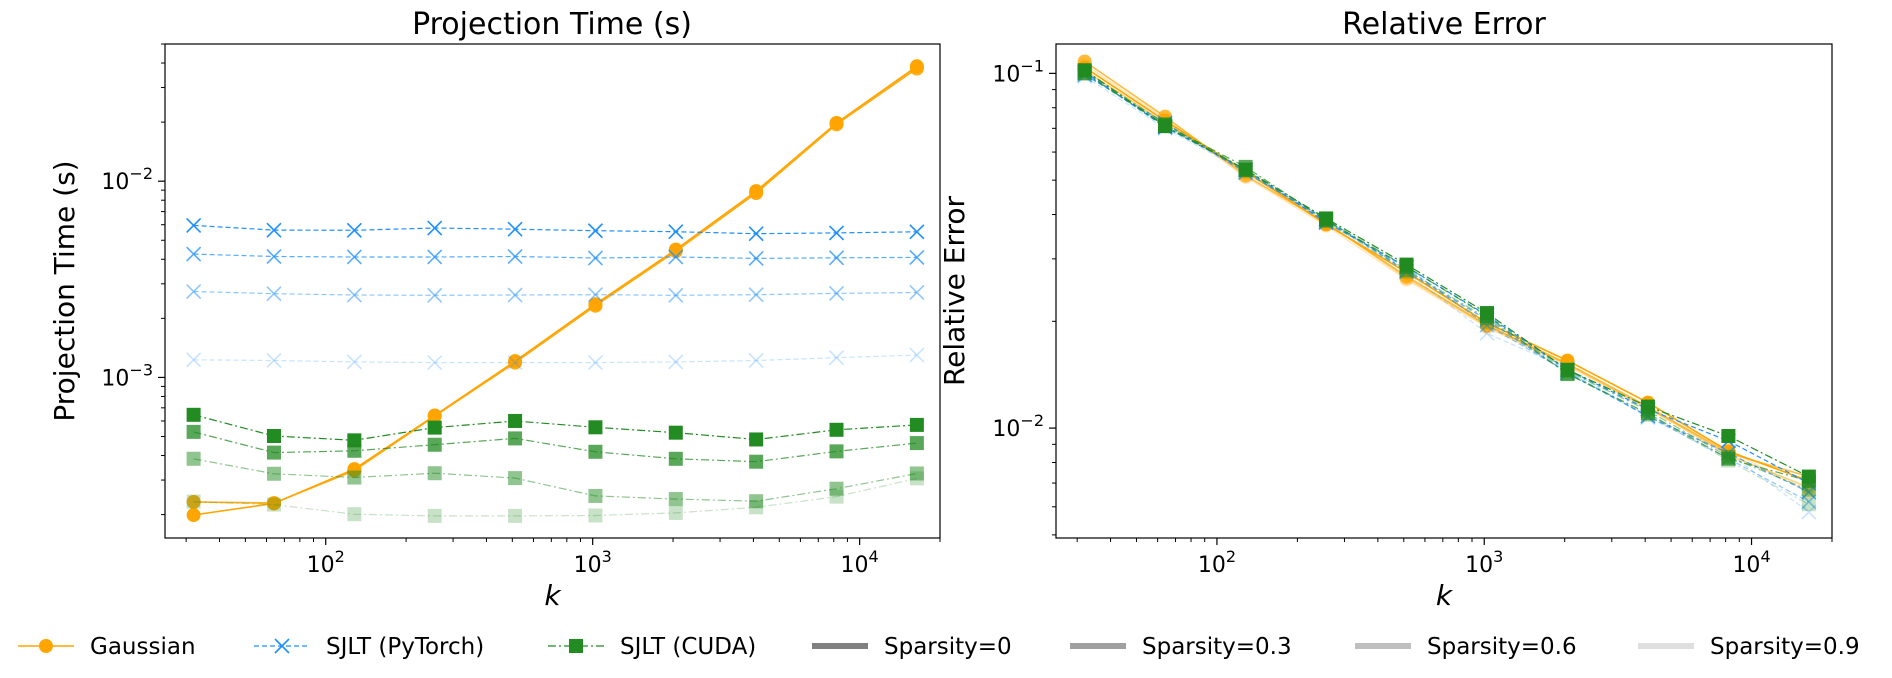 The image size is (1892, 678). What do you see at coordinates (1466, 647) in the screenshot?
I see `legend-item: Sparsity=0.6` at bounding box center [1466, 647].